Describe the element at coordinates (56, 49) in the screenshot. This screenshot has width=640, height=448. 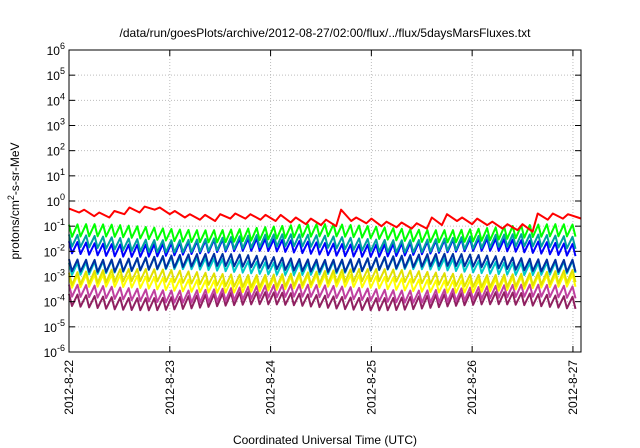
I see `y-tick-label: 10⁶` at that location.